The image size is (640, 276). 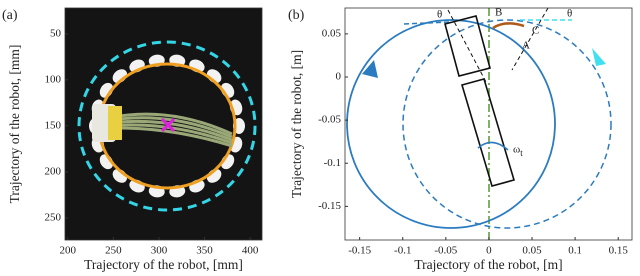 What do you see at coordinates (332, 33) in the screenshot?
I see `y-tick-label: 0.05` at bounding box center [332, 33].